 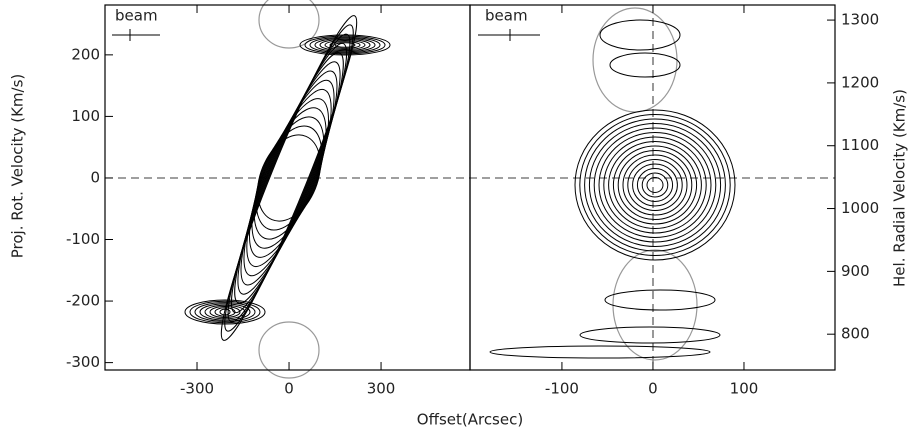 I want to click on y2-tick-label: 800, so click(x=855, y=334).